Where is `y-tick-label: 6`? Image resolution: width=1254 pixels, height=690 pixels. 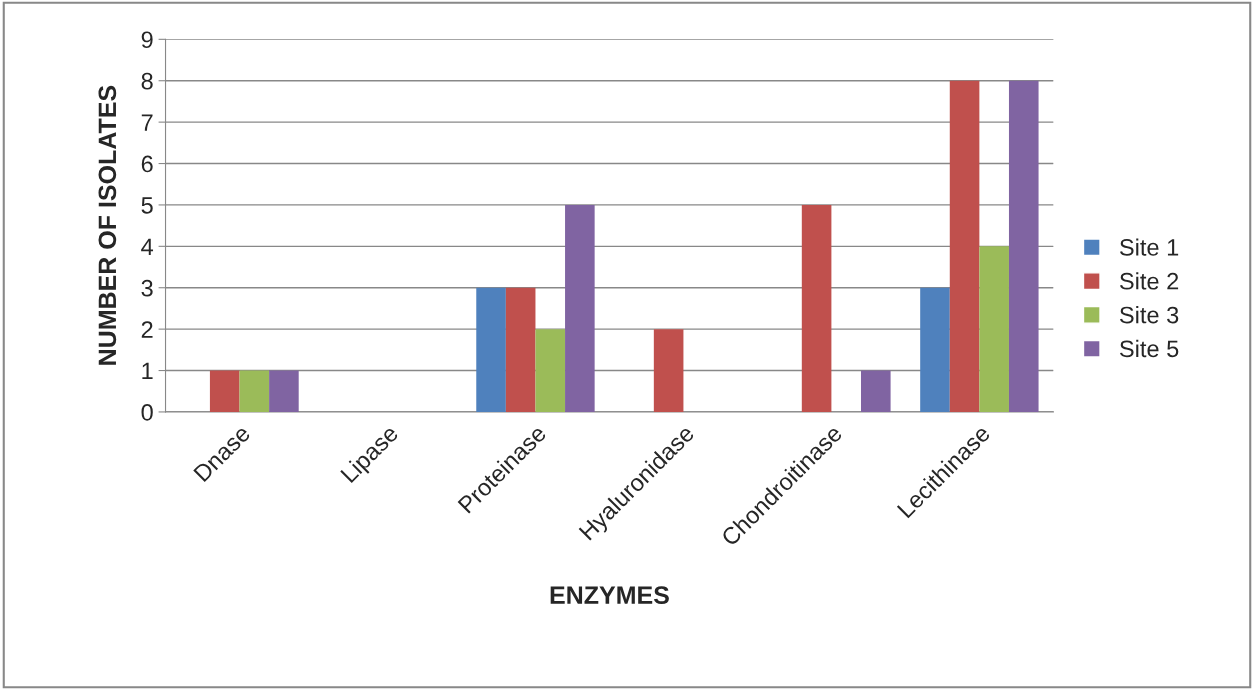
y-tick-label: 6 is located at coordinates (147, 164).